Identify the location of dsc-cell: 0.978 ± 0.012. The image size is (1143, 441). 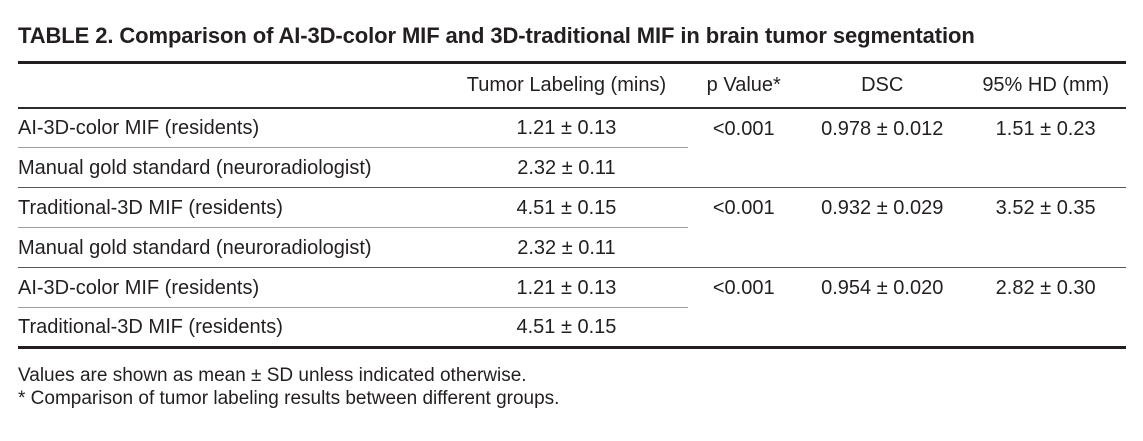
(882, 147).